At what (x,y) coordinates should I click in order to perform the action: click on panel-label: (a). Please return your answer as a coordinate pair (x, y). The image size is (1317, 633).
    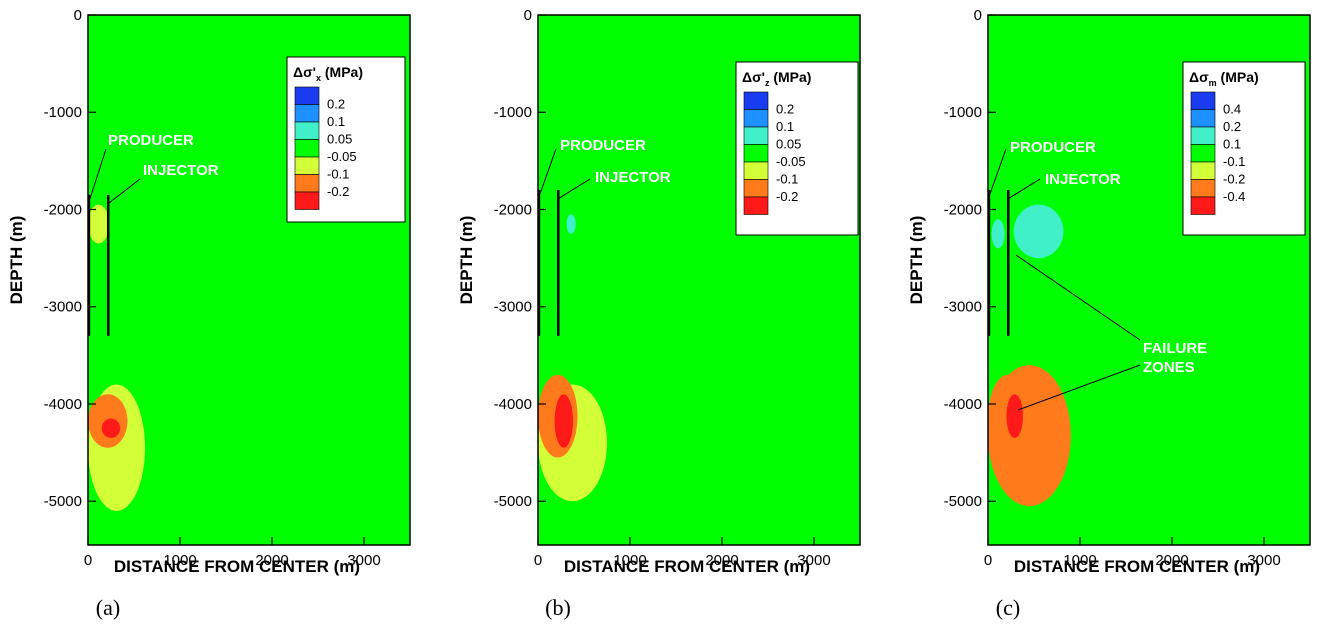
    Looking at the image, I should click on (108, 607).